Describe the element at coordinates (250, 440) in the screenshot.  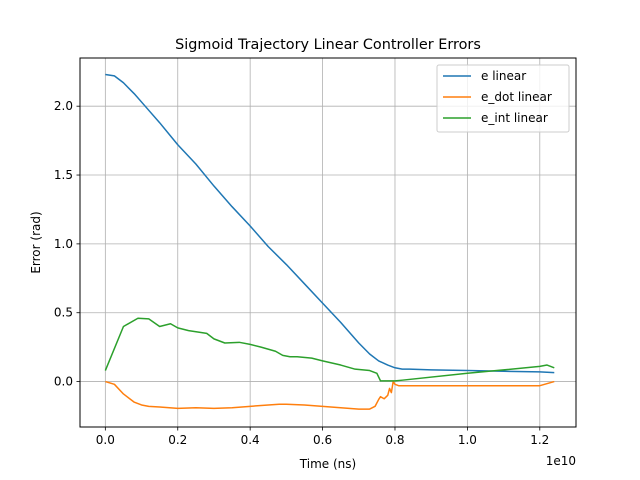
I see `x-tick-label: 0.4` at that location.